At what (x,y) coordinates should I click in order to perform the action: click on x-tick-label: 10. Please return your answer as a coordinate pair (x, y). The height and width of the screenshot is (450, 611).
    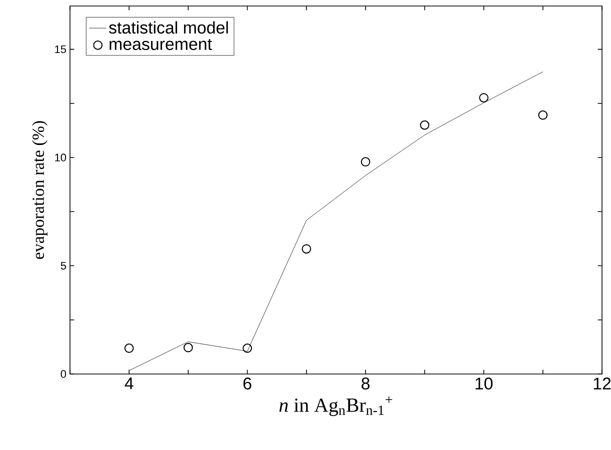
    Looking at the image, I should click on (484, 384).